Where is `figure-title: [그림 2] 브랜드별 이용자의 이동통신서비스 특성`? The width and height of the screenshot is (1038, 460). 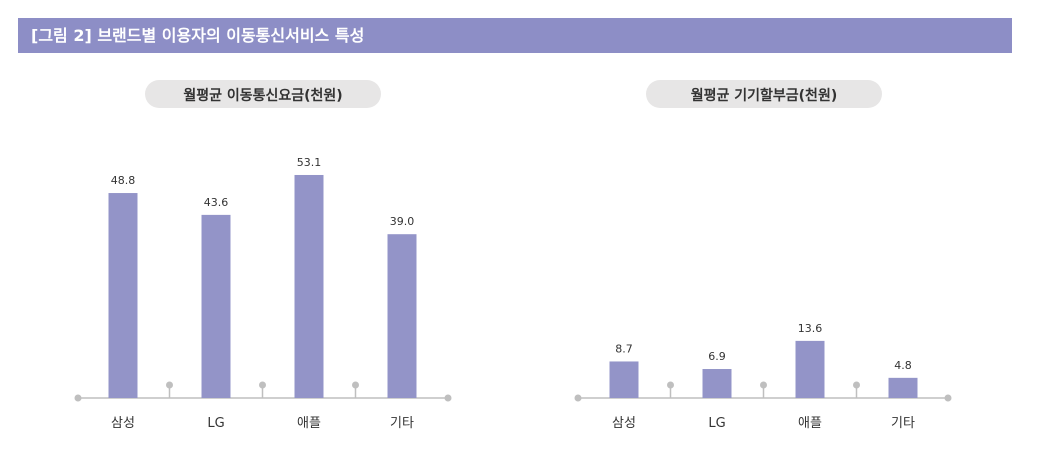
figure-title: [그림 2] 브랜드별 이용자의 이동통신서비스 특성 is located at coordinates (515, 35).